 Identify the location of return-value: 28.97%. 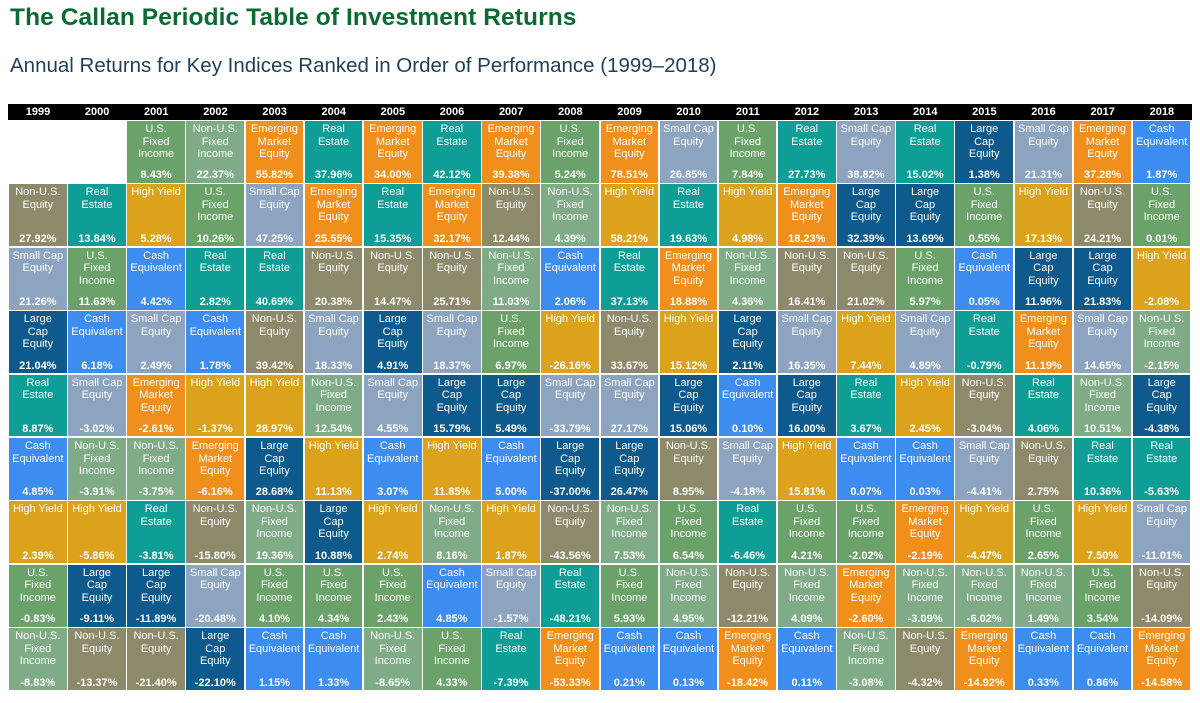
(274, 428).